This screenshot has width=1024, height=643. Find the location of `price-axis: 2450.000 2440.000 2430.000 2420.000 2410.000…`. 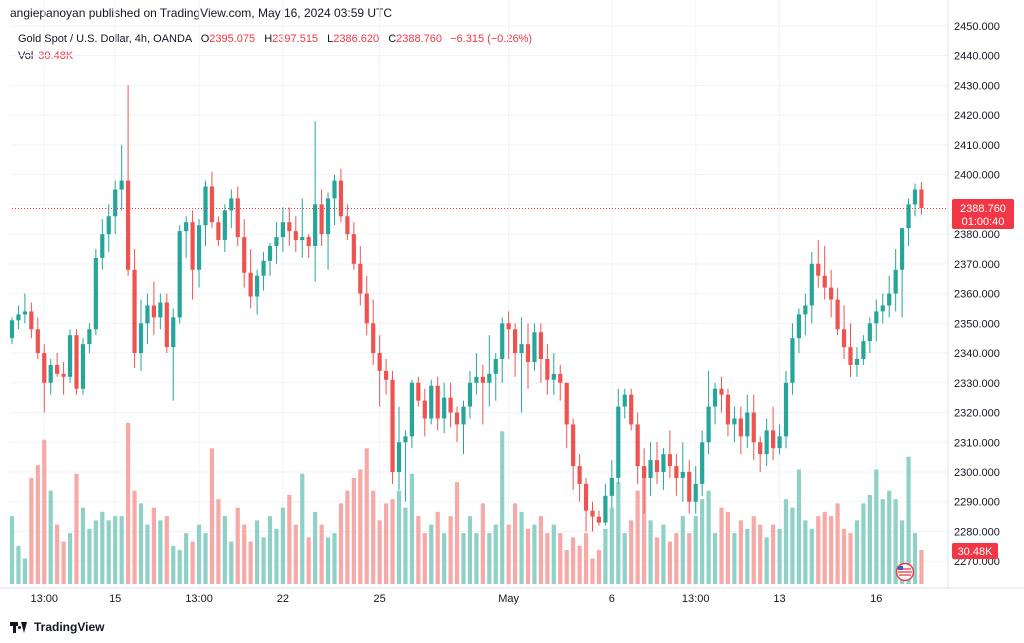

price-axis: 2450.000 2440.000 2430.000 2420.000 2410.000… is located at coordinates (977, 294).